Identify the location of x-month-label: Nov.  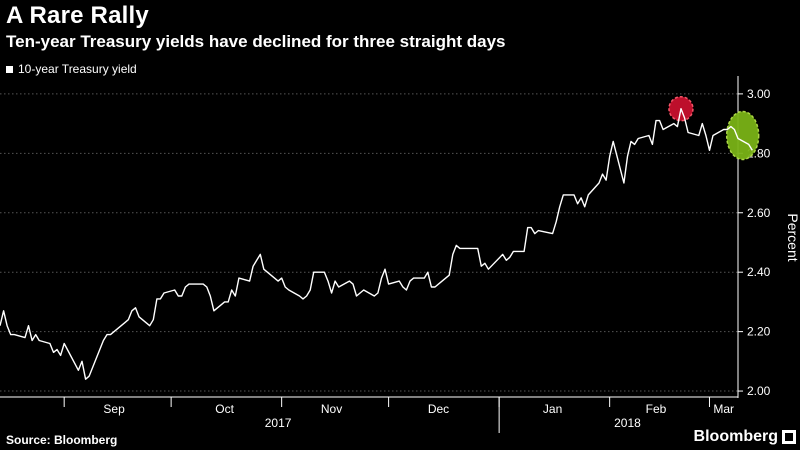
(331, 409).